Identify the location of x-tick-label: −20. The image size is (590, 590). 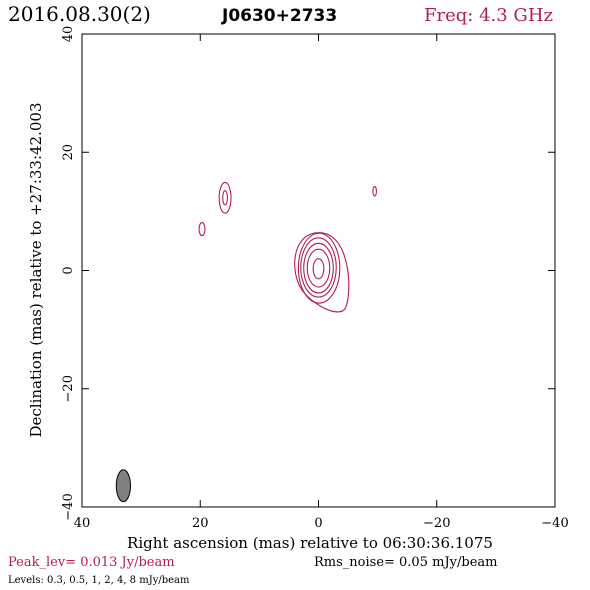
(436, 523).